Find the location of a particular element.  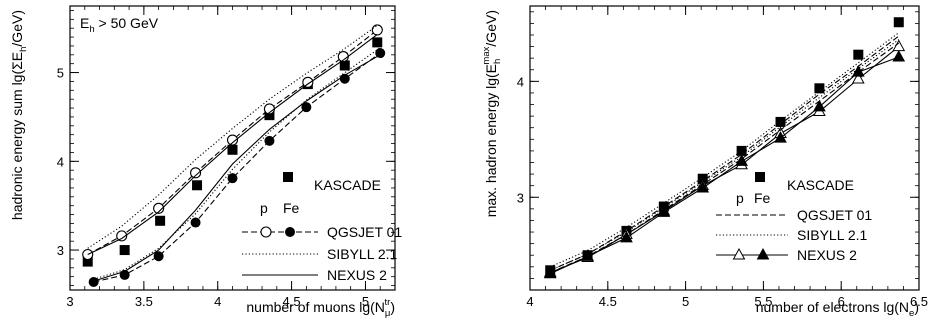

y-axis-label-sup: max is located at coordinates (486, 55).